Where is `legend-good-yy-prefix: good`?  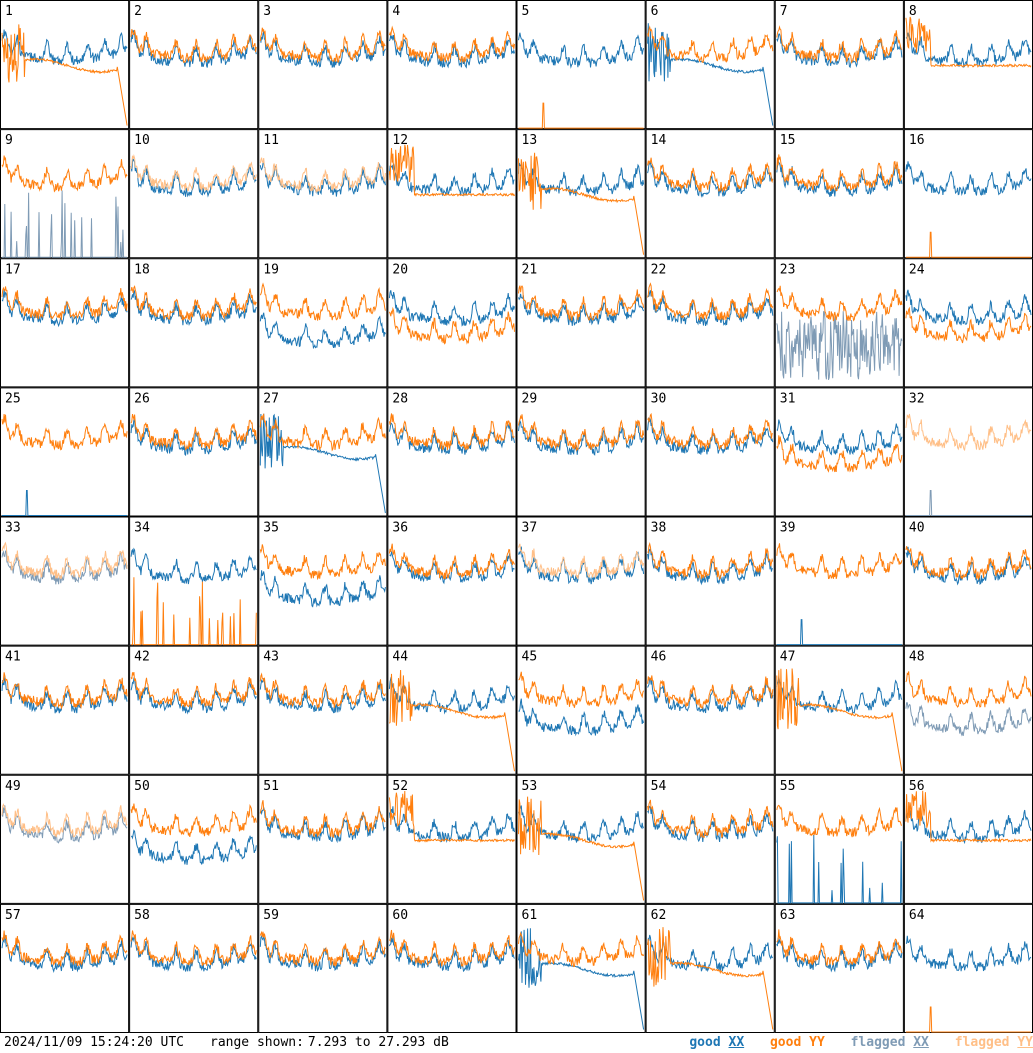
legend-good-yy-prefix: good is located at coordinates (789, 1042).